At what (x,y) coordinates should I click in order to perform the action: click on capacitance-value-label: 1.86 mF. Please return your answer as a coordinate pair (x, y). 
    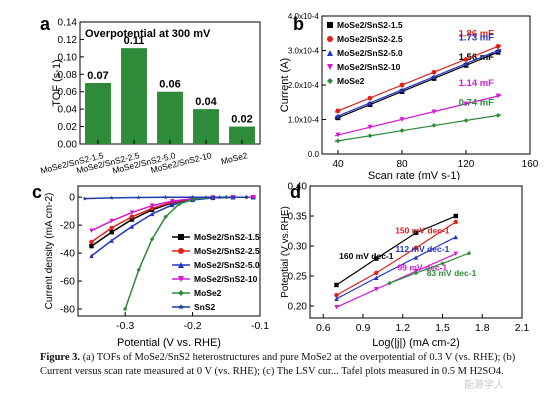
    Looking at the image, I should click on (477, 33).